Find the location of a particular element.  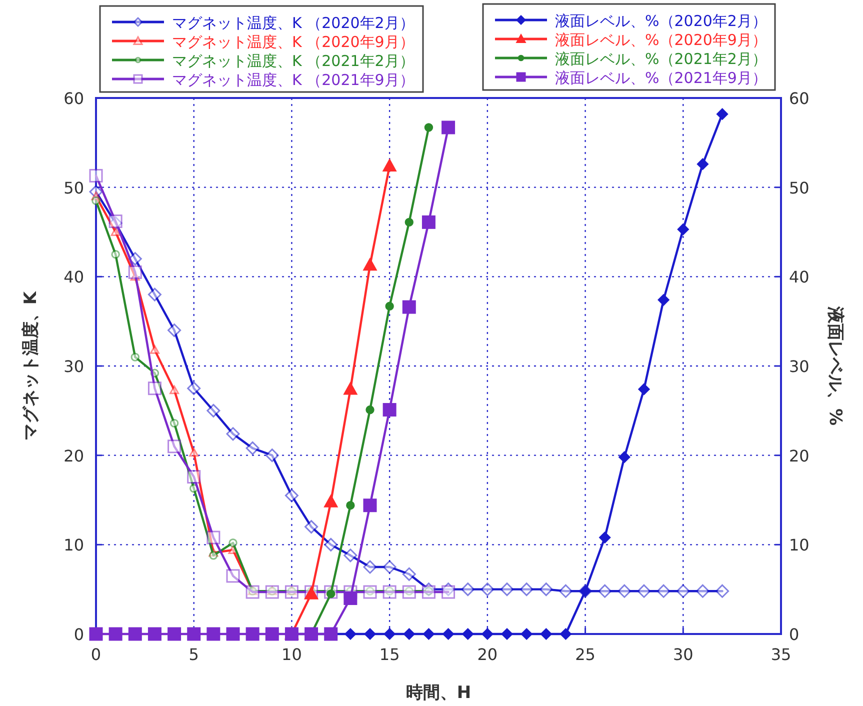

y-tick-label: 20 is located at coordinates (74, 456).